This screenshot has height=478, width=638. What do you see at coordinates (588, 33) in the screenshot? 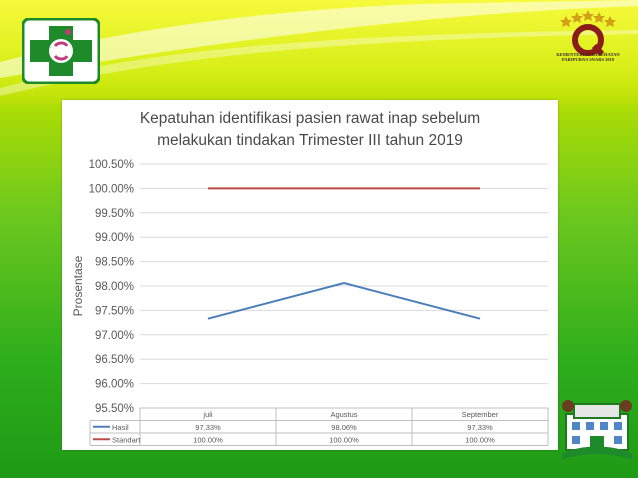
I see `accreditation-star-badge` at bounding box center [588, 33].